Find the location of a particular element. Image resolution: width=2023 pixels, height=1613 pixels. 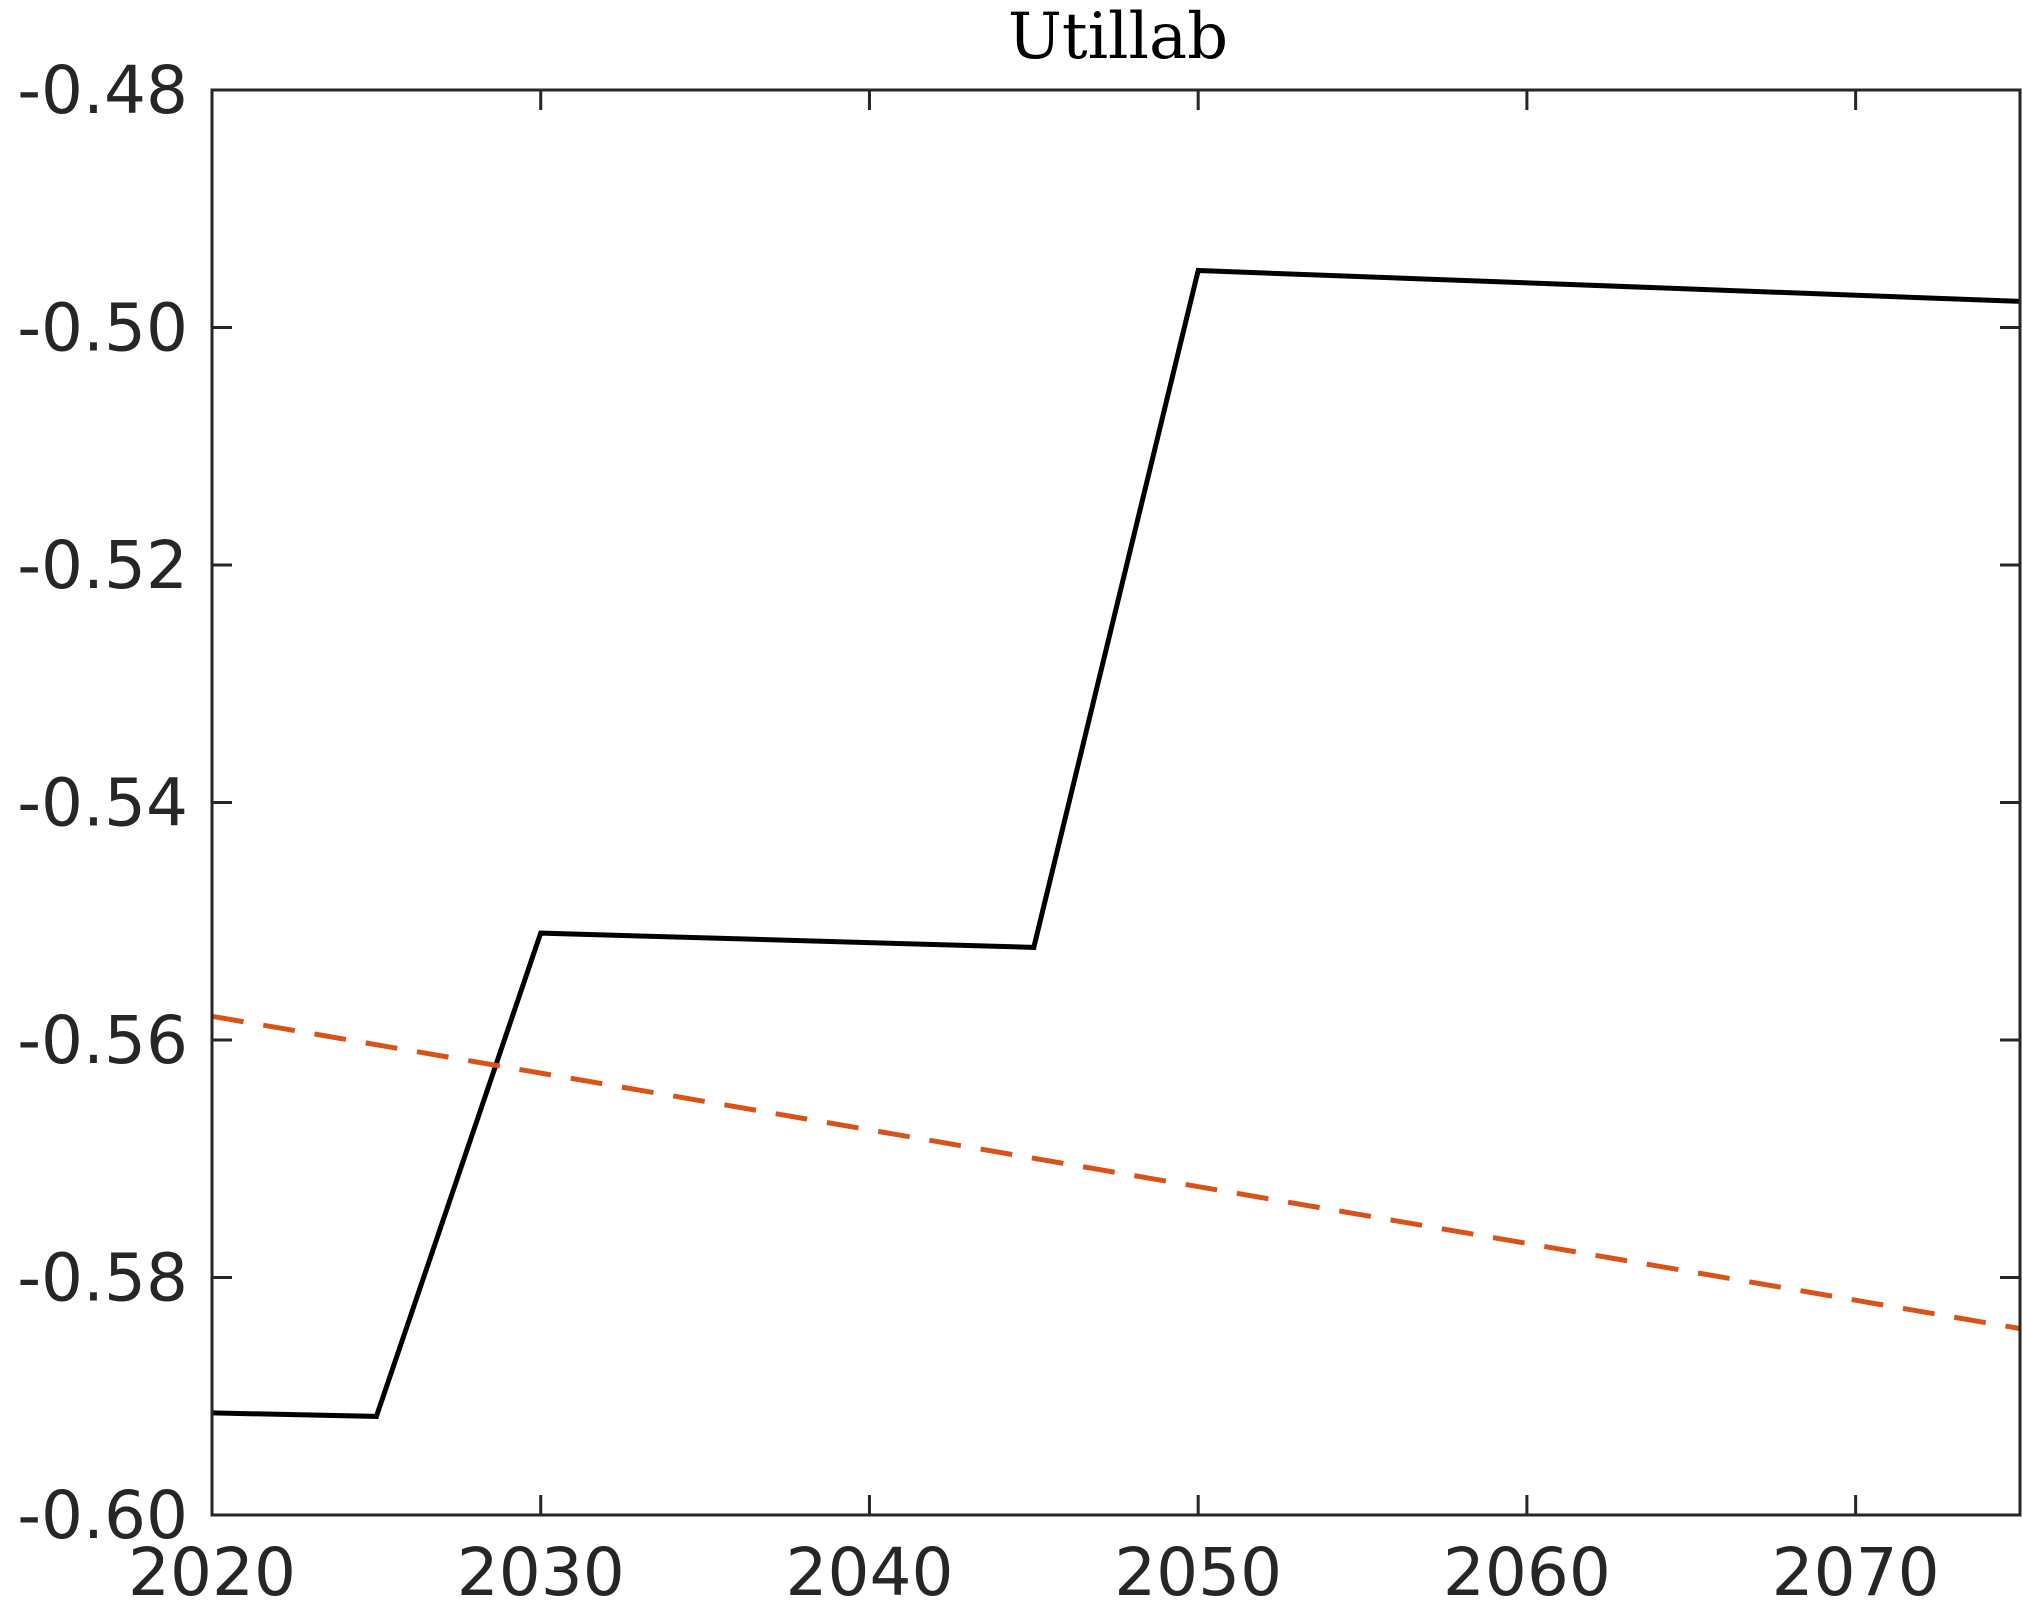

y-tick-label-6: -0.48 is located at coordinates (102, 90).